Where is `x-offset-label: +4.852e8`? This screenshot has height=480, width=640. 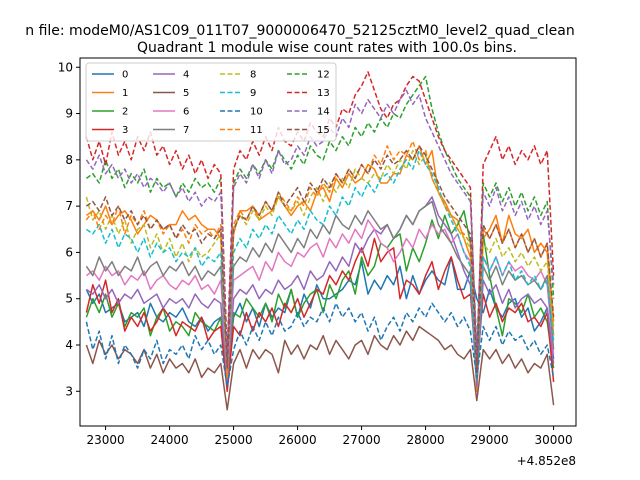 x-offset-label: +4.852e8 is located at coordinates (546, 461).